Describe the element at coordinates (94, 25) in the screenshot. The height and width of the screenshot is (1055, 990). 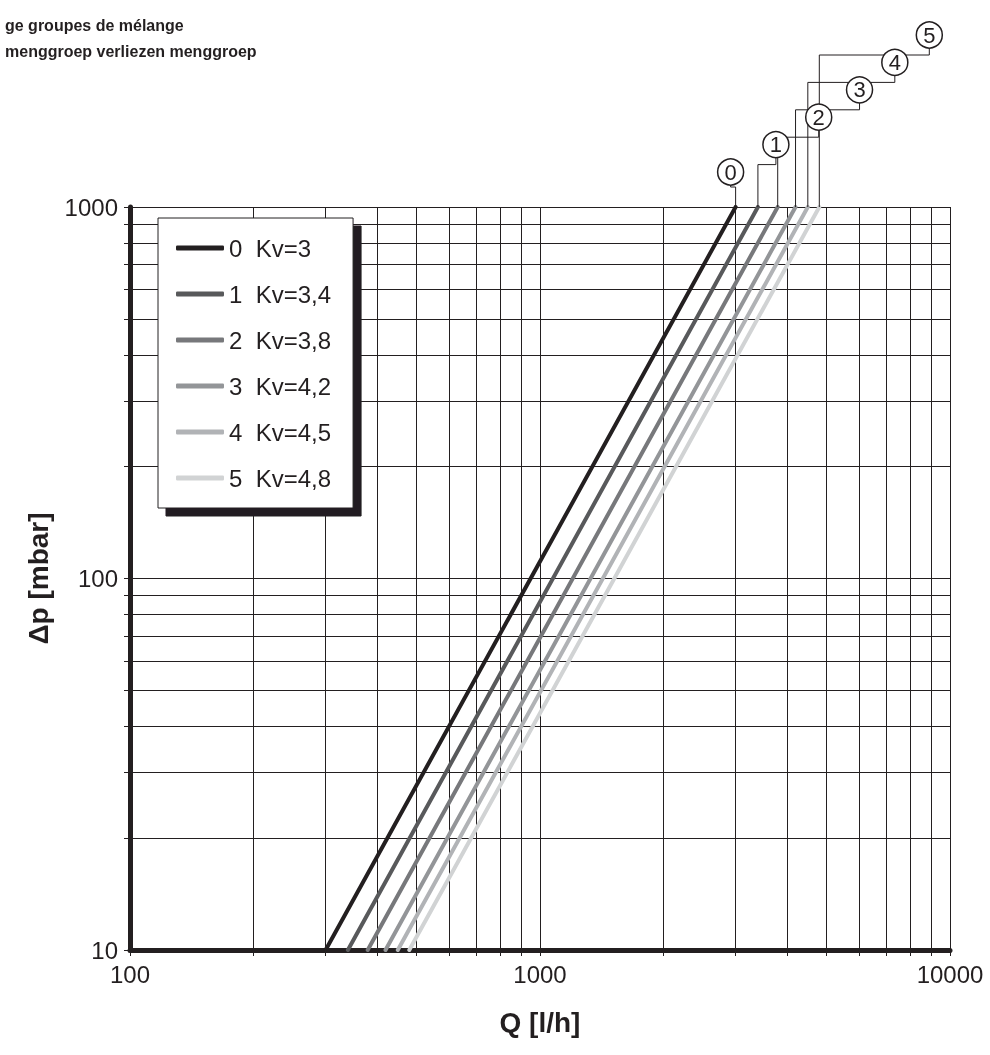
I see `chart-title: ge groupes de mélange` at that location.